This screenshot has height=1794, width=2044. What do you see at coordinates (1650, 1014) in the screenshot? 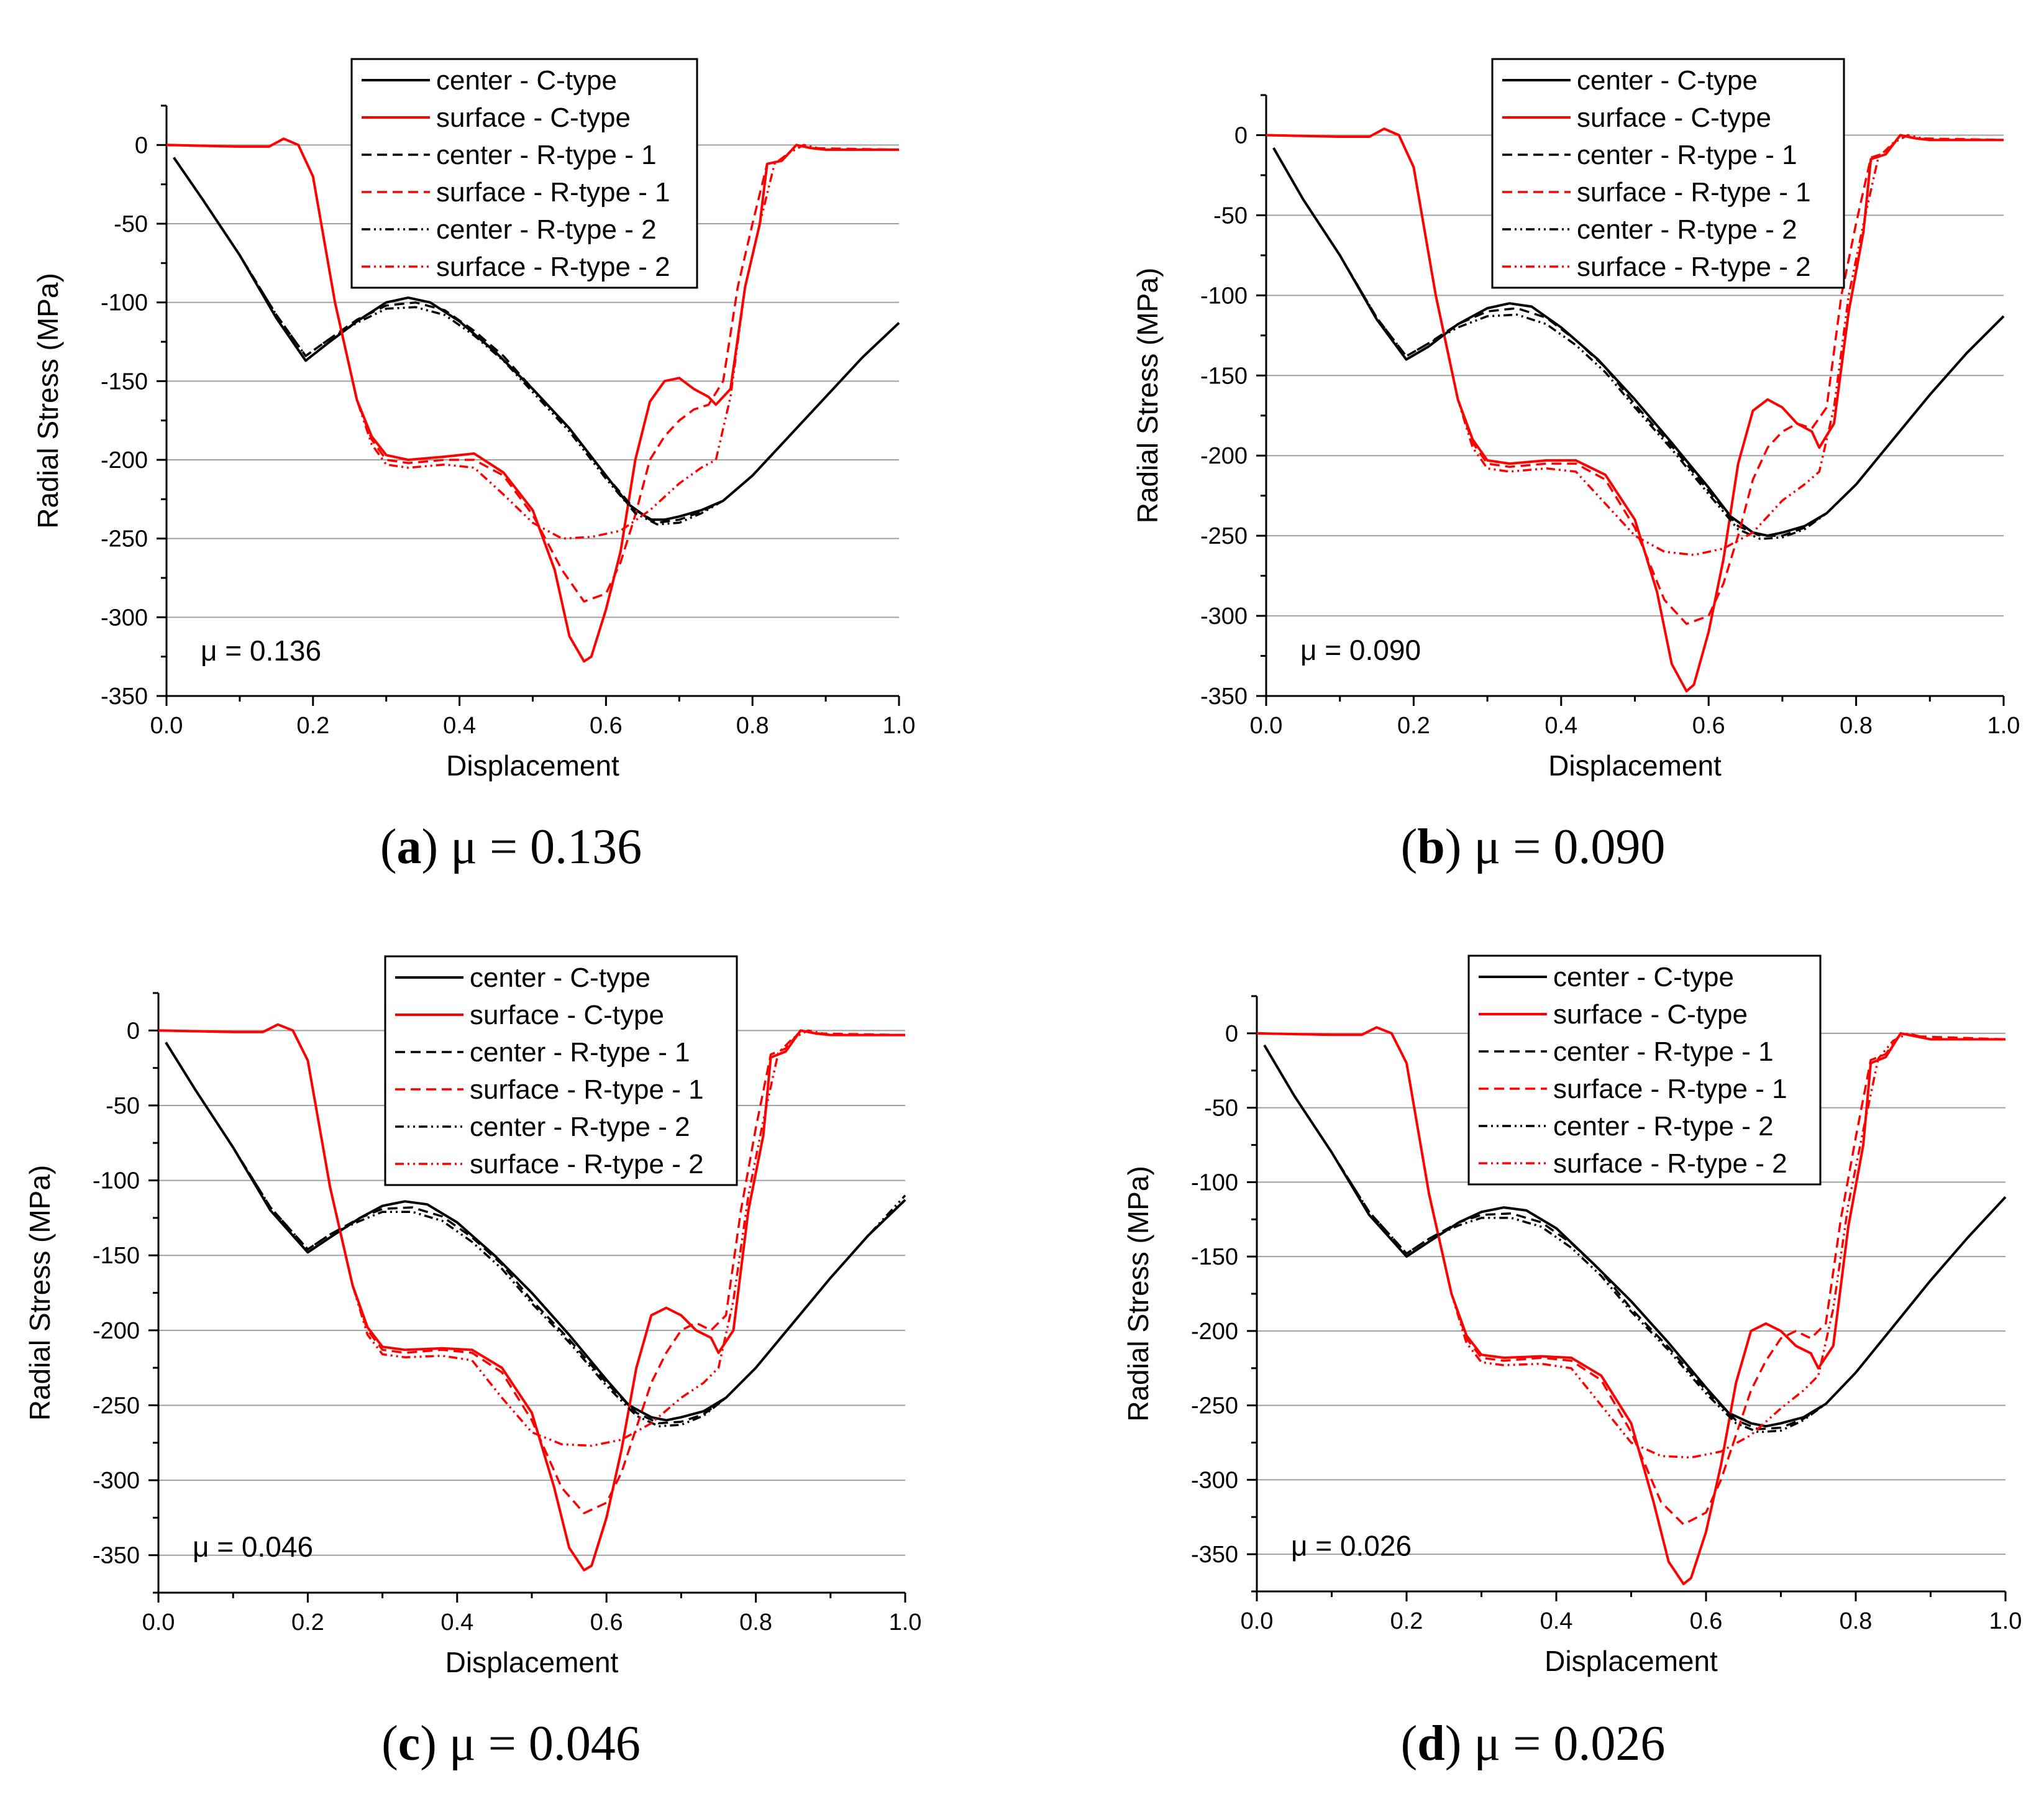
I see `chart-d-legend-label-2: surface - C-type` at bounding box center [1650, 1014].